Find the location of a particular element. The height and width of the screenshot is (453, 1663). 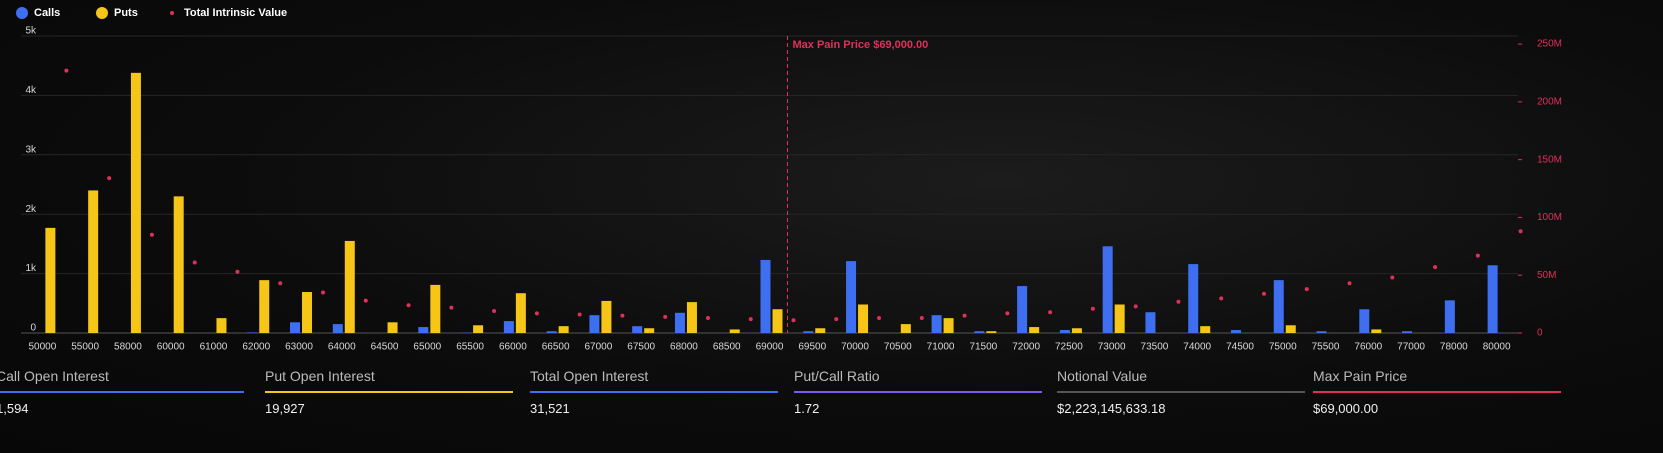

x-tick-label: 71000 is located at coordinates (941, 347).